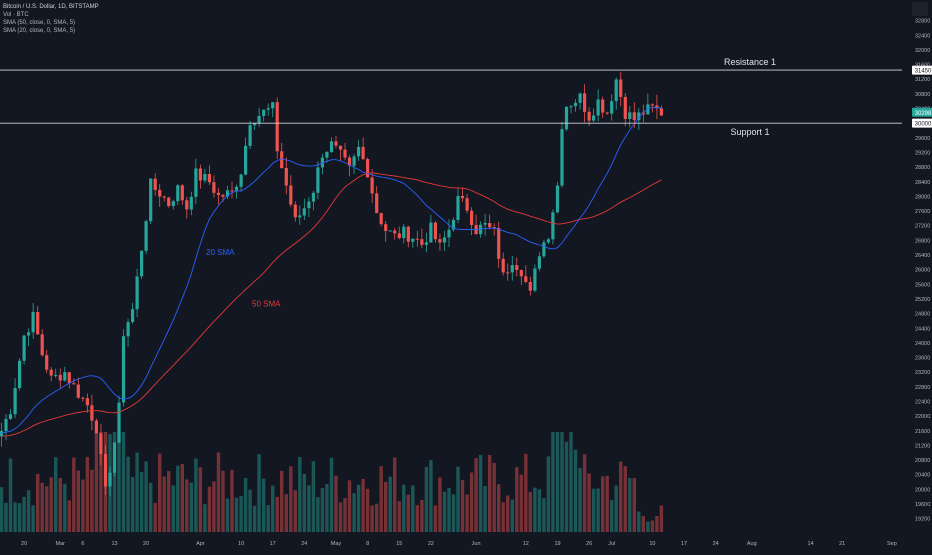 The width and height of the screenshot is (932, 555). Describe the element at coordinates (842, 544) in the screenshot. I see `x-tick-label: 21` at that location.